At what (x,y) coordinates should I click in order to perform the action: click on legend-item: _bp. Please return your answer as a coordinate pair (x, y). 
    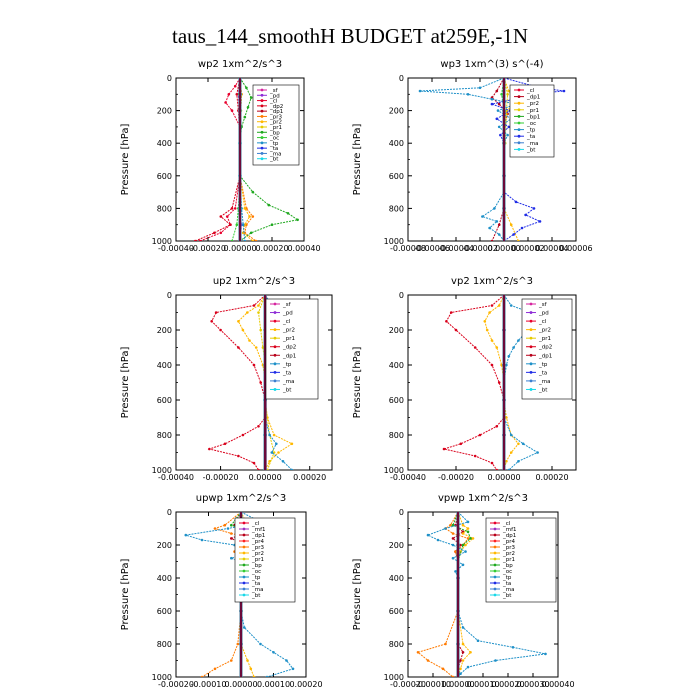
    Looking at the image, I should click on (250, 566).